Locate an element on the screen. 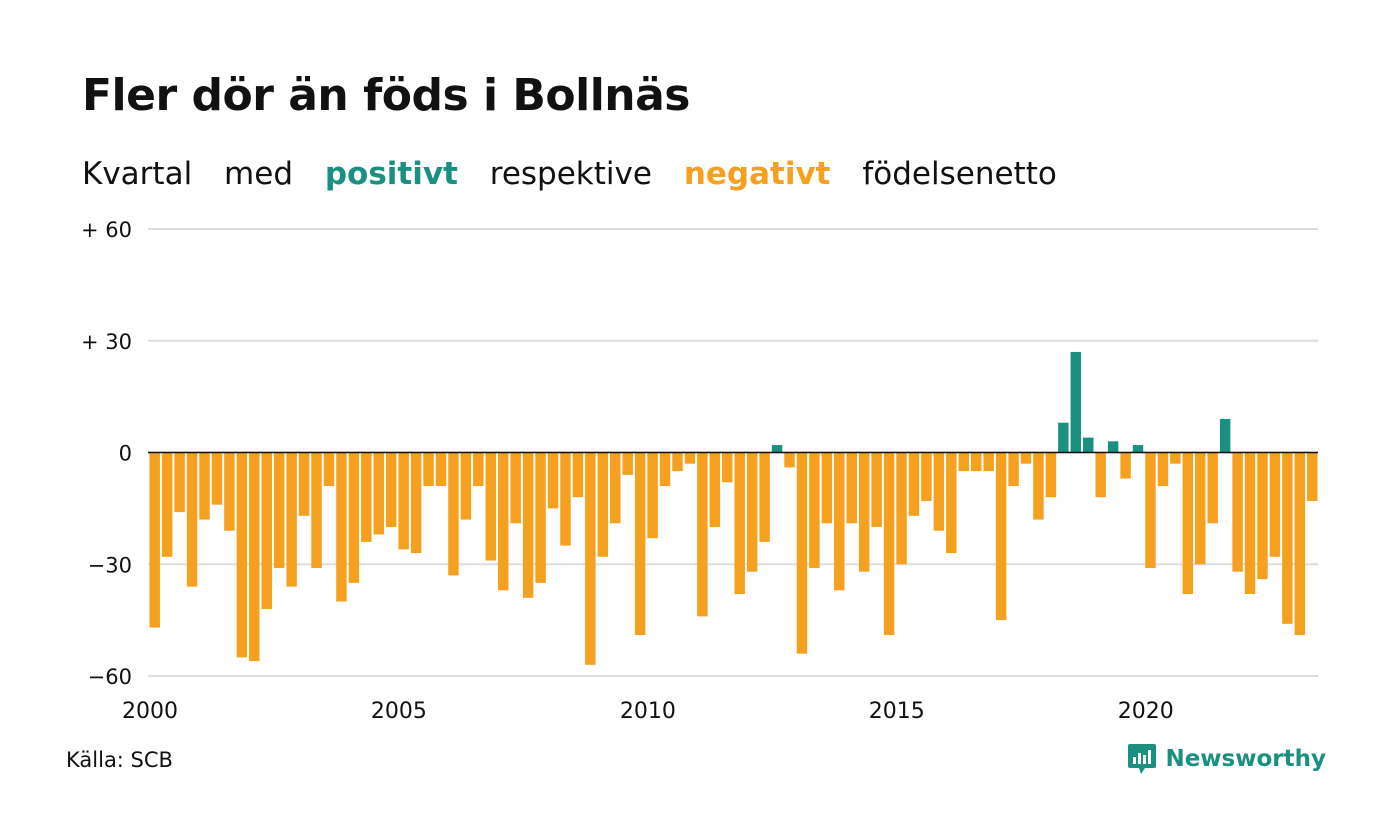 The image size is (1400, 840). subtitle-negative-label: negativt is located at coordinates (757, 174).